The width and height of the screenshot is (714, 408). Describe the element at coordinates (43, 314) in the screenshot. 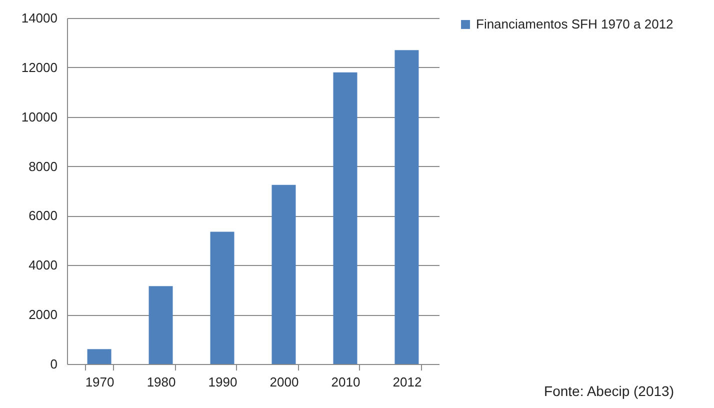

I see `y-tick-label: 2000` at that location.